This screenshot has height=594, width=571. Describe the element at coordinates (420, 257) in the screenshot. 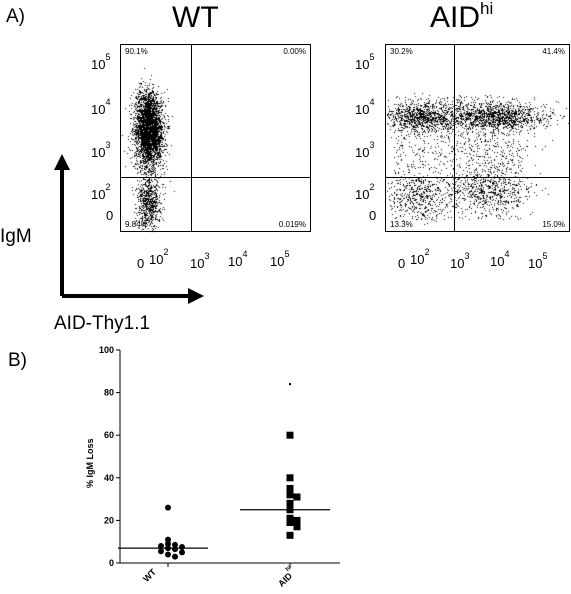

I see `aid-xtick-1e2: 10²` at that location.